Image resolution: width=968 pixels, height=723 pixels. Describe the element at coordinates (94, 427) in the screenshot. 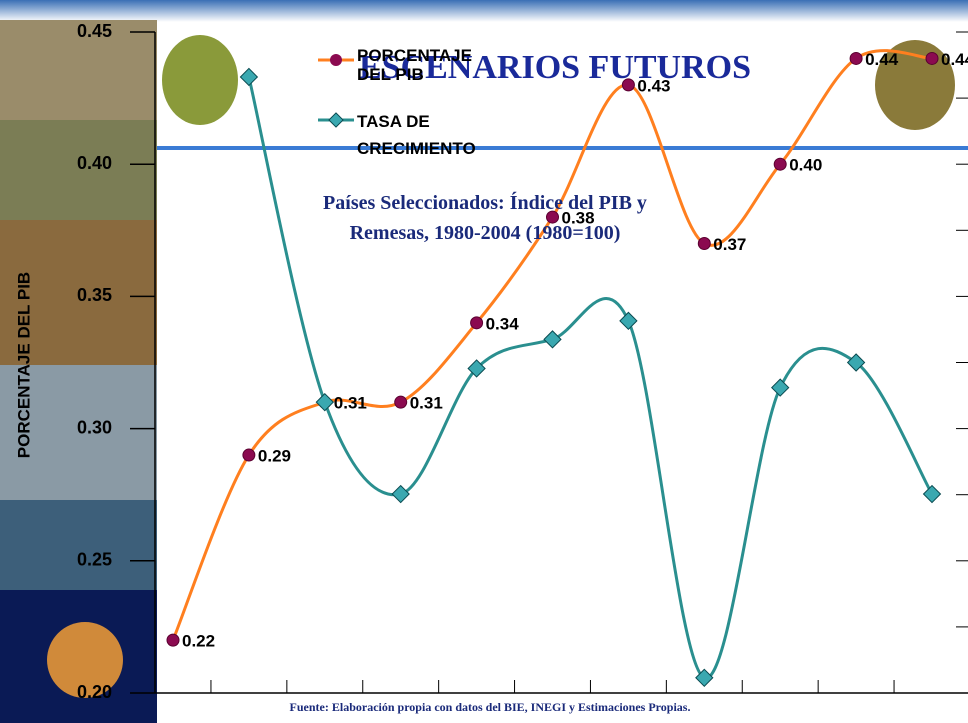

I see `y-tick-label: 0.30` at that location.